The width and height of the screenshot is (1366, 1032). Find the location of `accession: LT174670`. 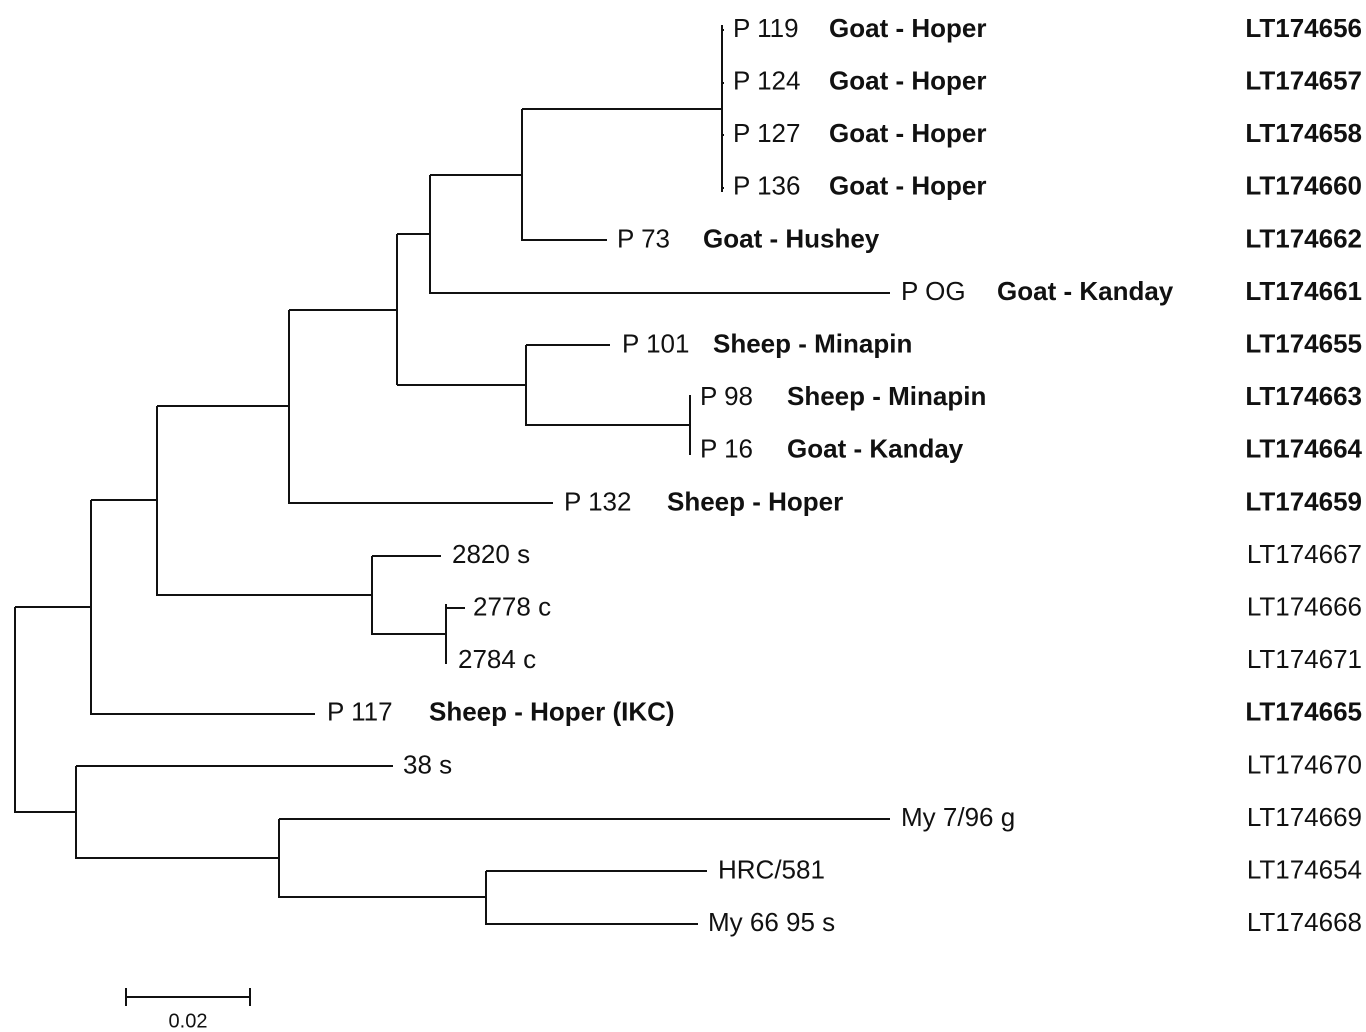

accession: LT174670 is located at coordinates (1304, 764).